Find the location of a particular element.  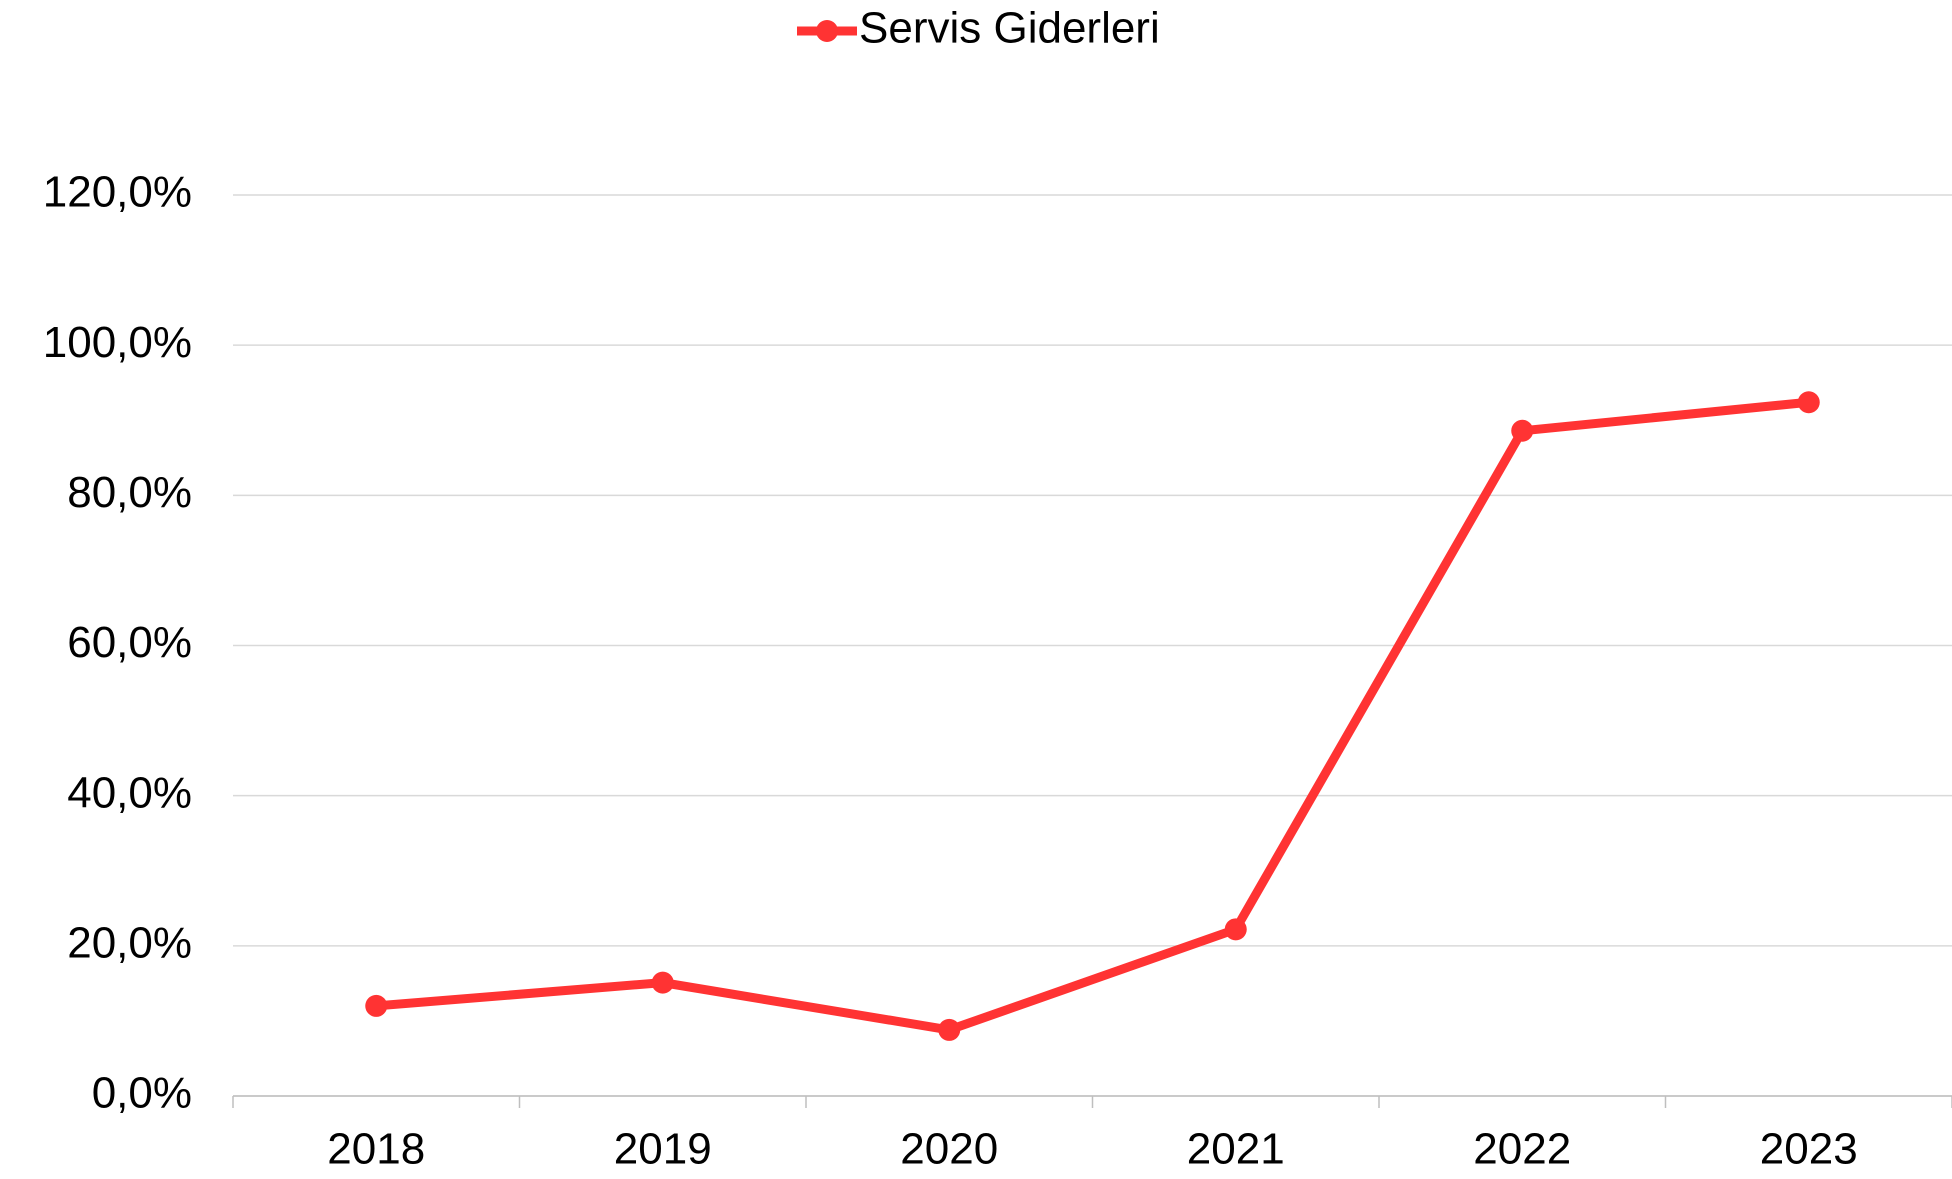

x-tick-label: 2018 is located at coordinates (376, 1149).